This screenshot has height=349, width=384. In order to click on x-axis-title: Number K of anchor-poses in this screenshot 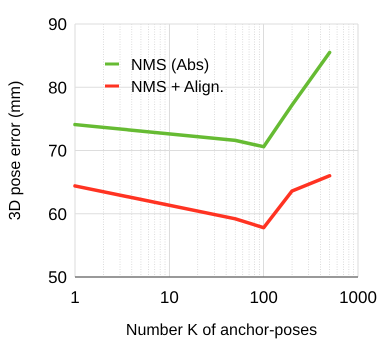, I will do `click(222, 330)`.